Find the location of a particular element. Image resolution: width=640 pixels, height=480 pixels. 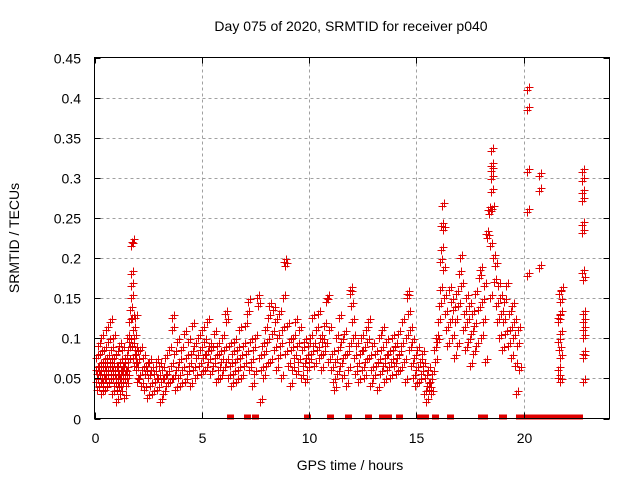

y-tick-label: 0.1 is located at coordinates (72, 339).